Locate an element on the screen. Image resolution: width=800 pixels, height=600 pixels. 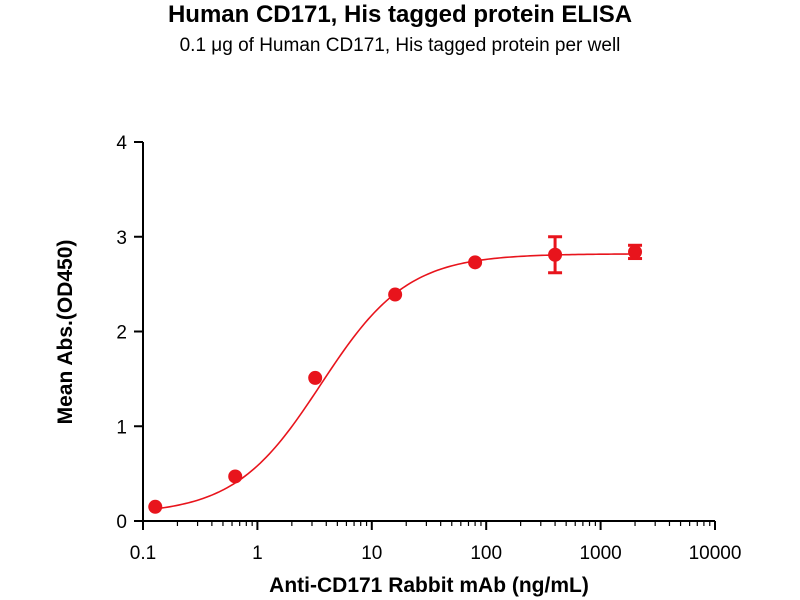
y-tick-label: 0 is located at coordinates (121, 522).